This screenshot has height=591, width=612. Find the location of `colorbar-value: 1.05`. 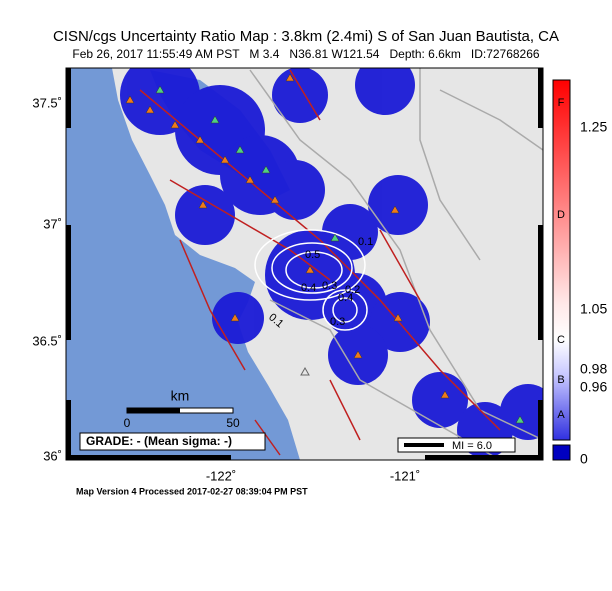

colorbar-value: 1.05 is located at coordinates (593, 309).